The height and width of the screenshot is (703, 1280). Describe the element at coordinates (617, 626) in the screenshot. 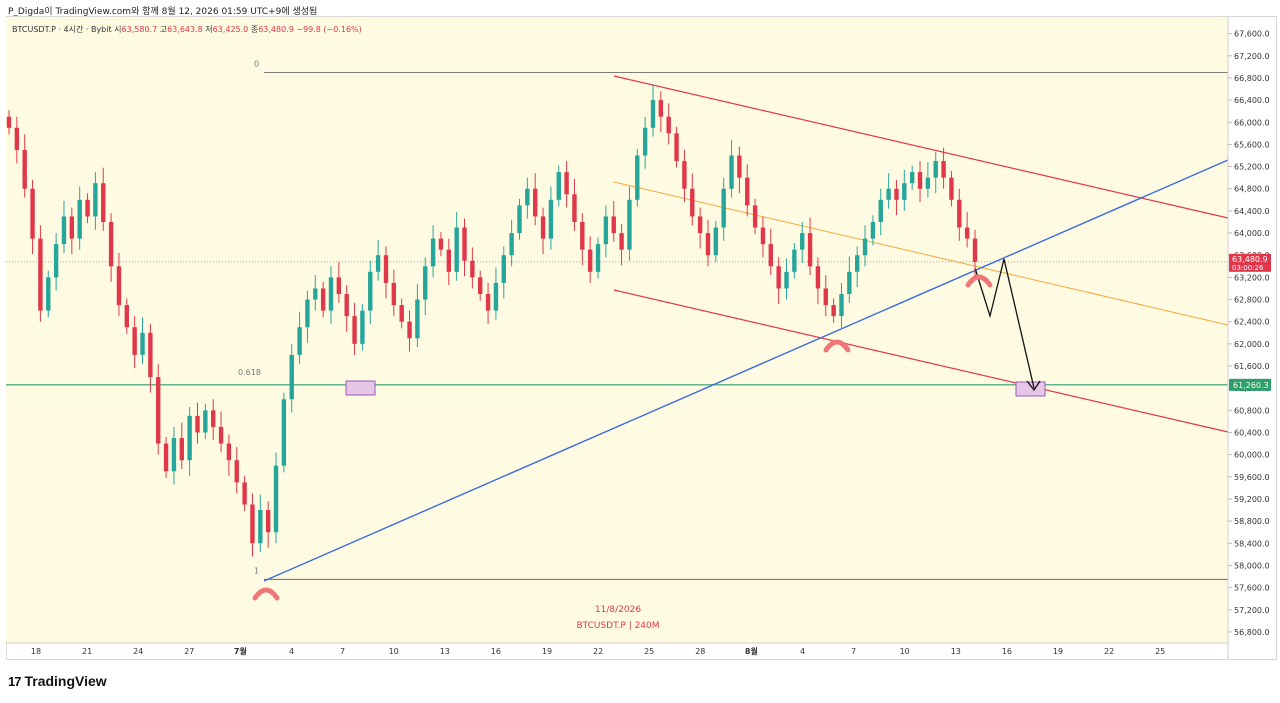

I see `watermark-symbol: BTCUSDT.P | 240M` at that location.